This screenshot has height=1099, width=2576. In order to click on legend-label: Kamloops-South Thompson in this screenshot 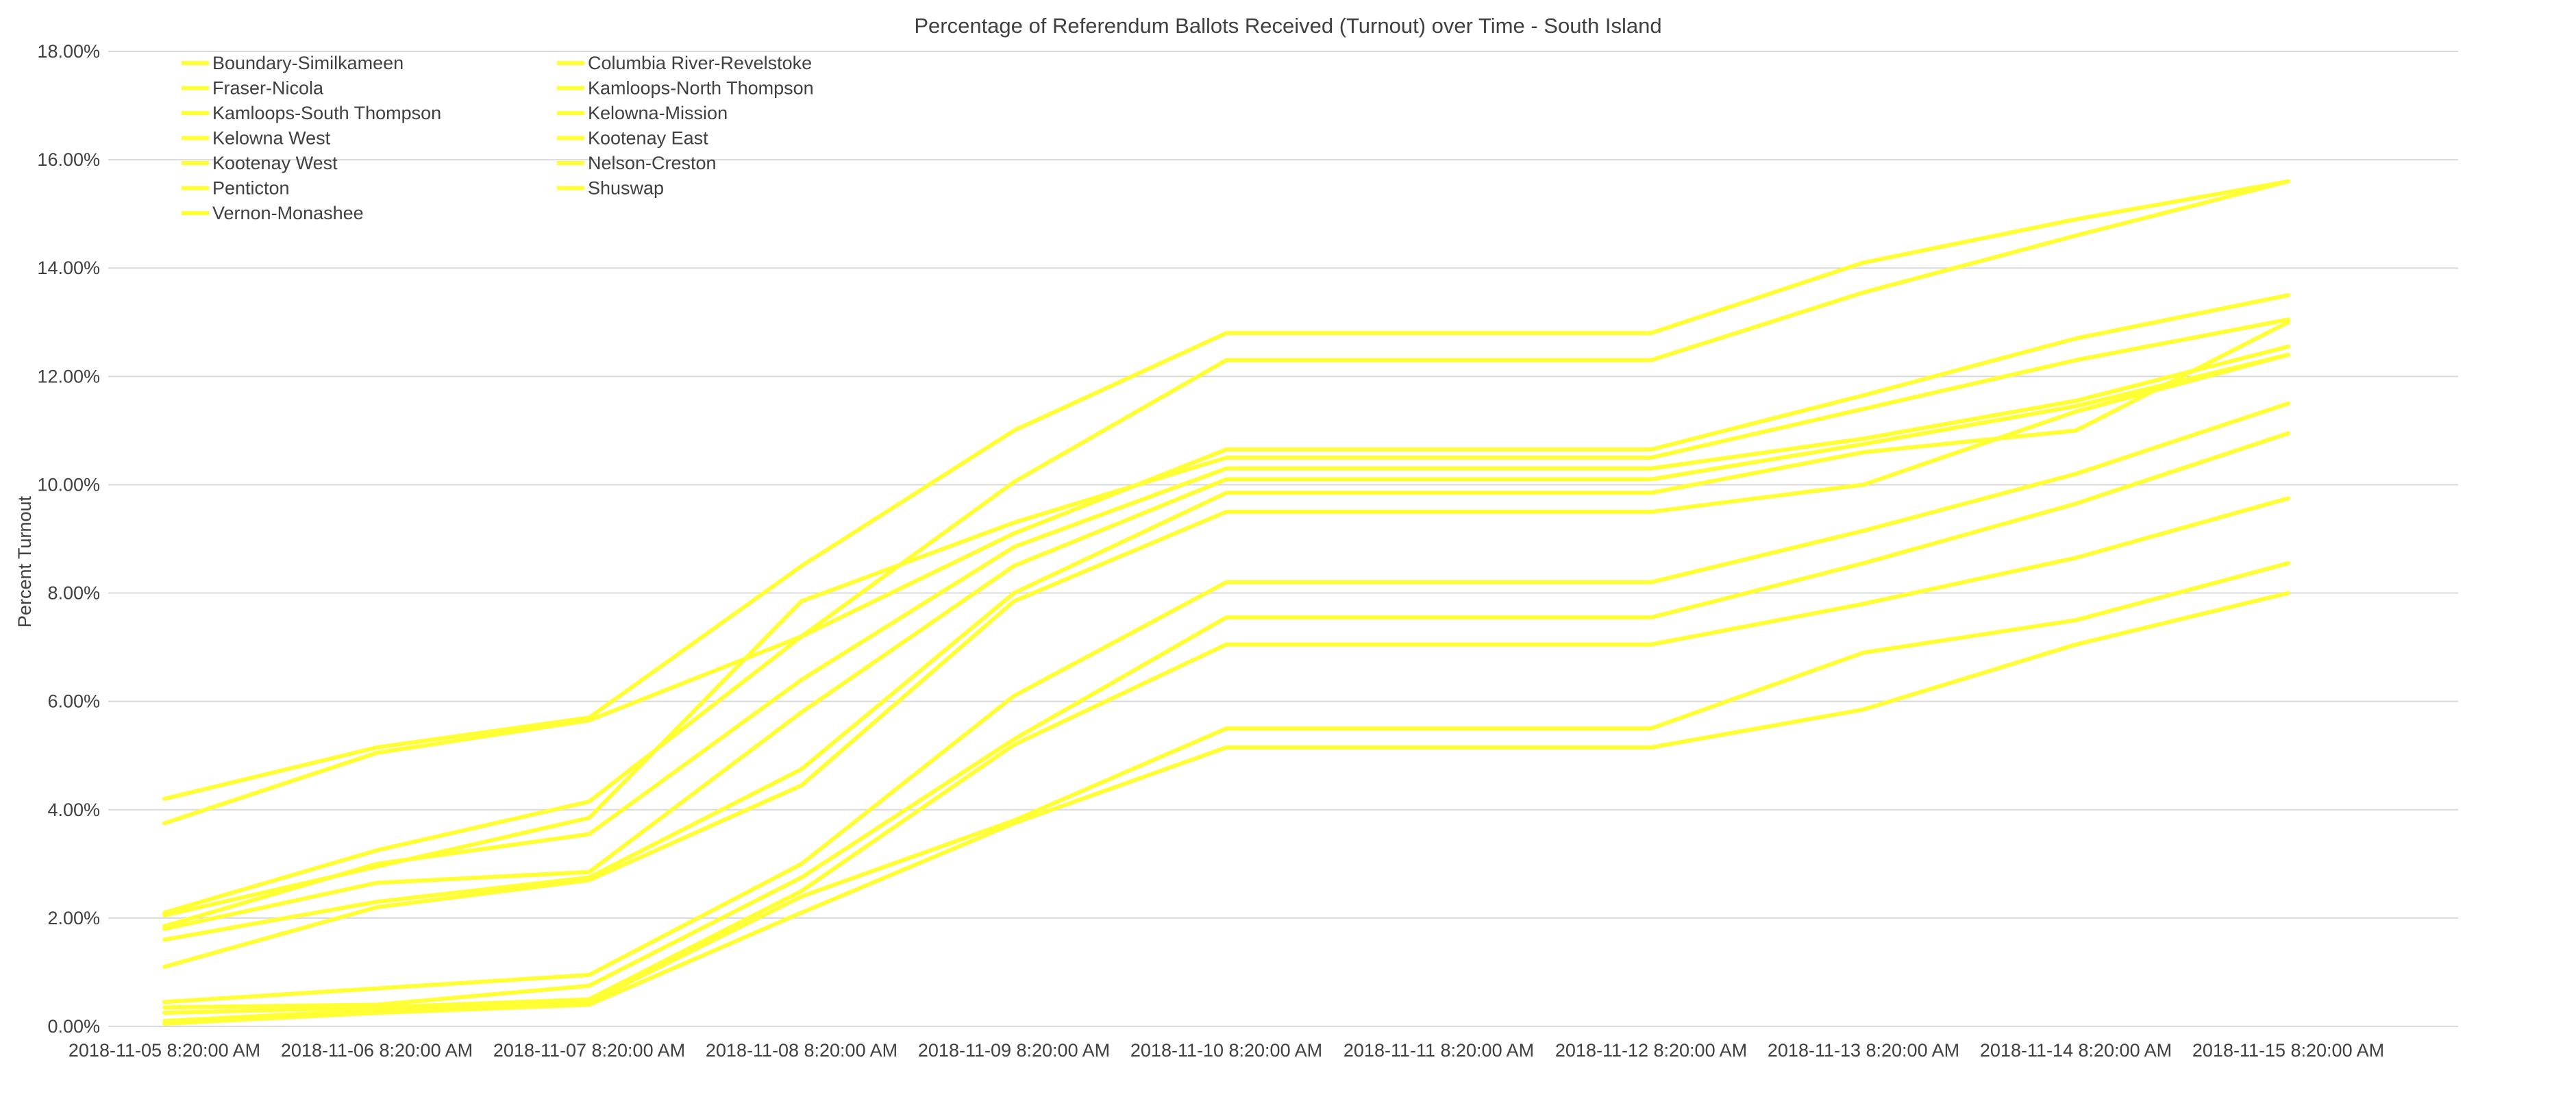, I will do `click(326, 113)`.